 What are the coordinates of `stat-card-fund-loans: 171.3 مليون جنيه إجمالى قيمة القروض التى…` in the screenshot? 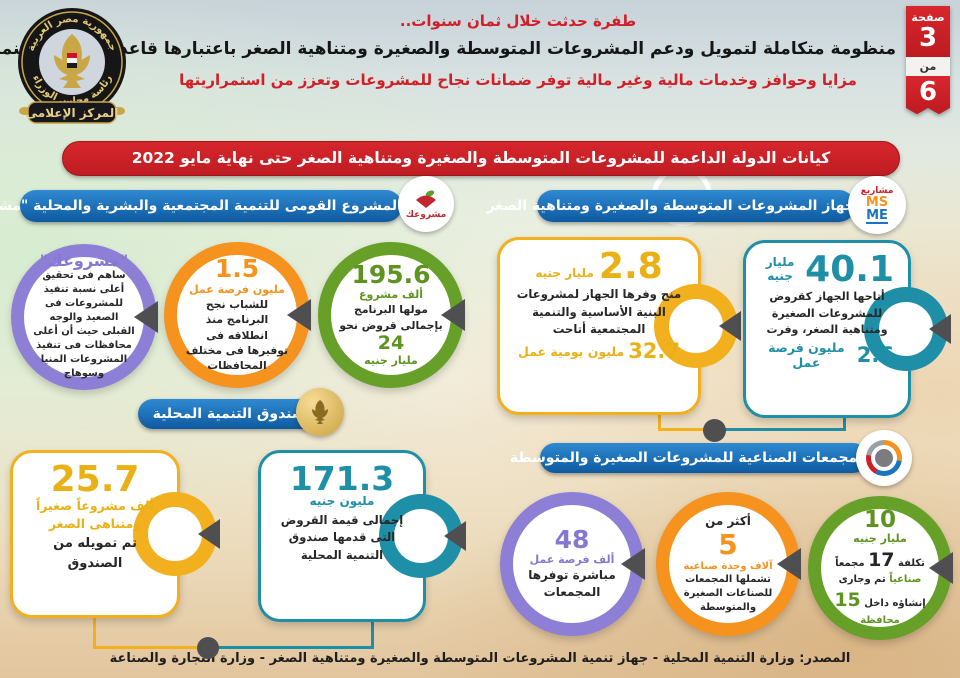 It's located at (362, 536).